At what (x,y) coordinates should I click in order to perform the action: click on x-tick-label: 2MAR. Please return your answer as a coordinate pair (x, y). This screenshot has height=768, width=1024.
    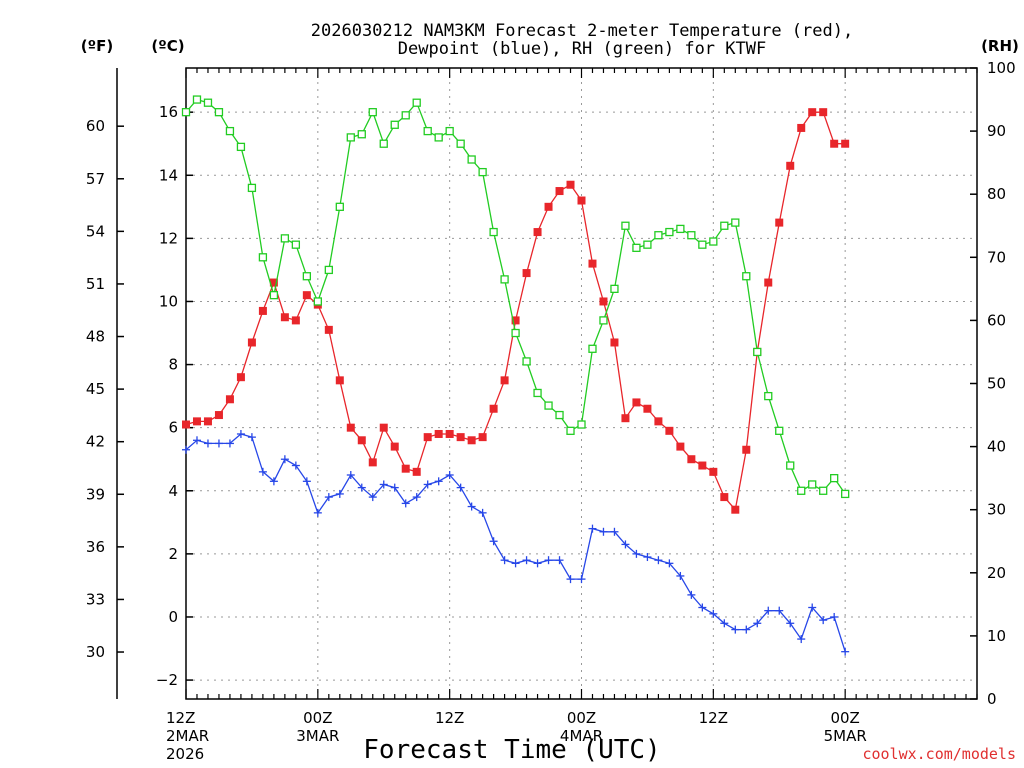
    Looking at the image, I should click on (187, 736).